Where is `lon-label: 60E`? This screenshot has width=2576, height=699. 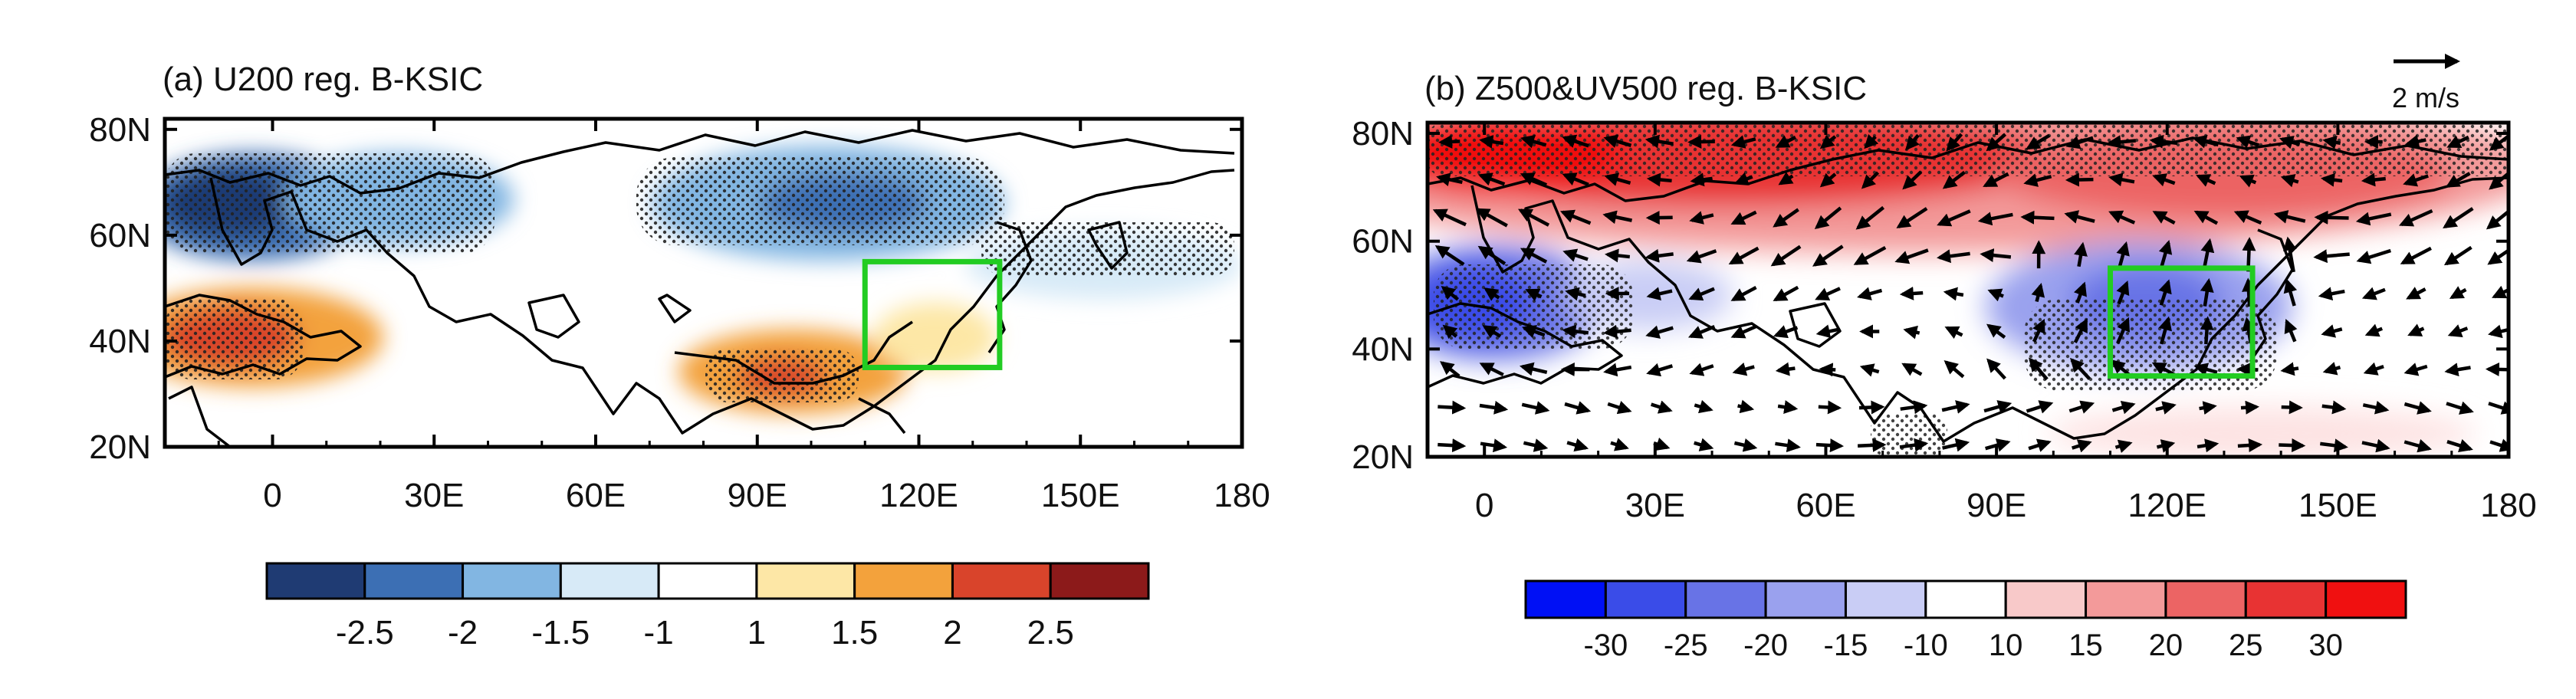 lon-label: 60E is located at coordinates (596, 495).